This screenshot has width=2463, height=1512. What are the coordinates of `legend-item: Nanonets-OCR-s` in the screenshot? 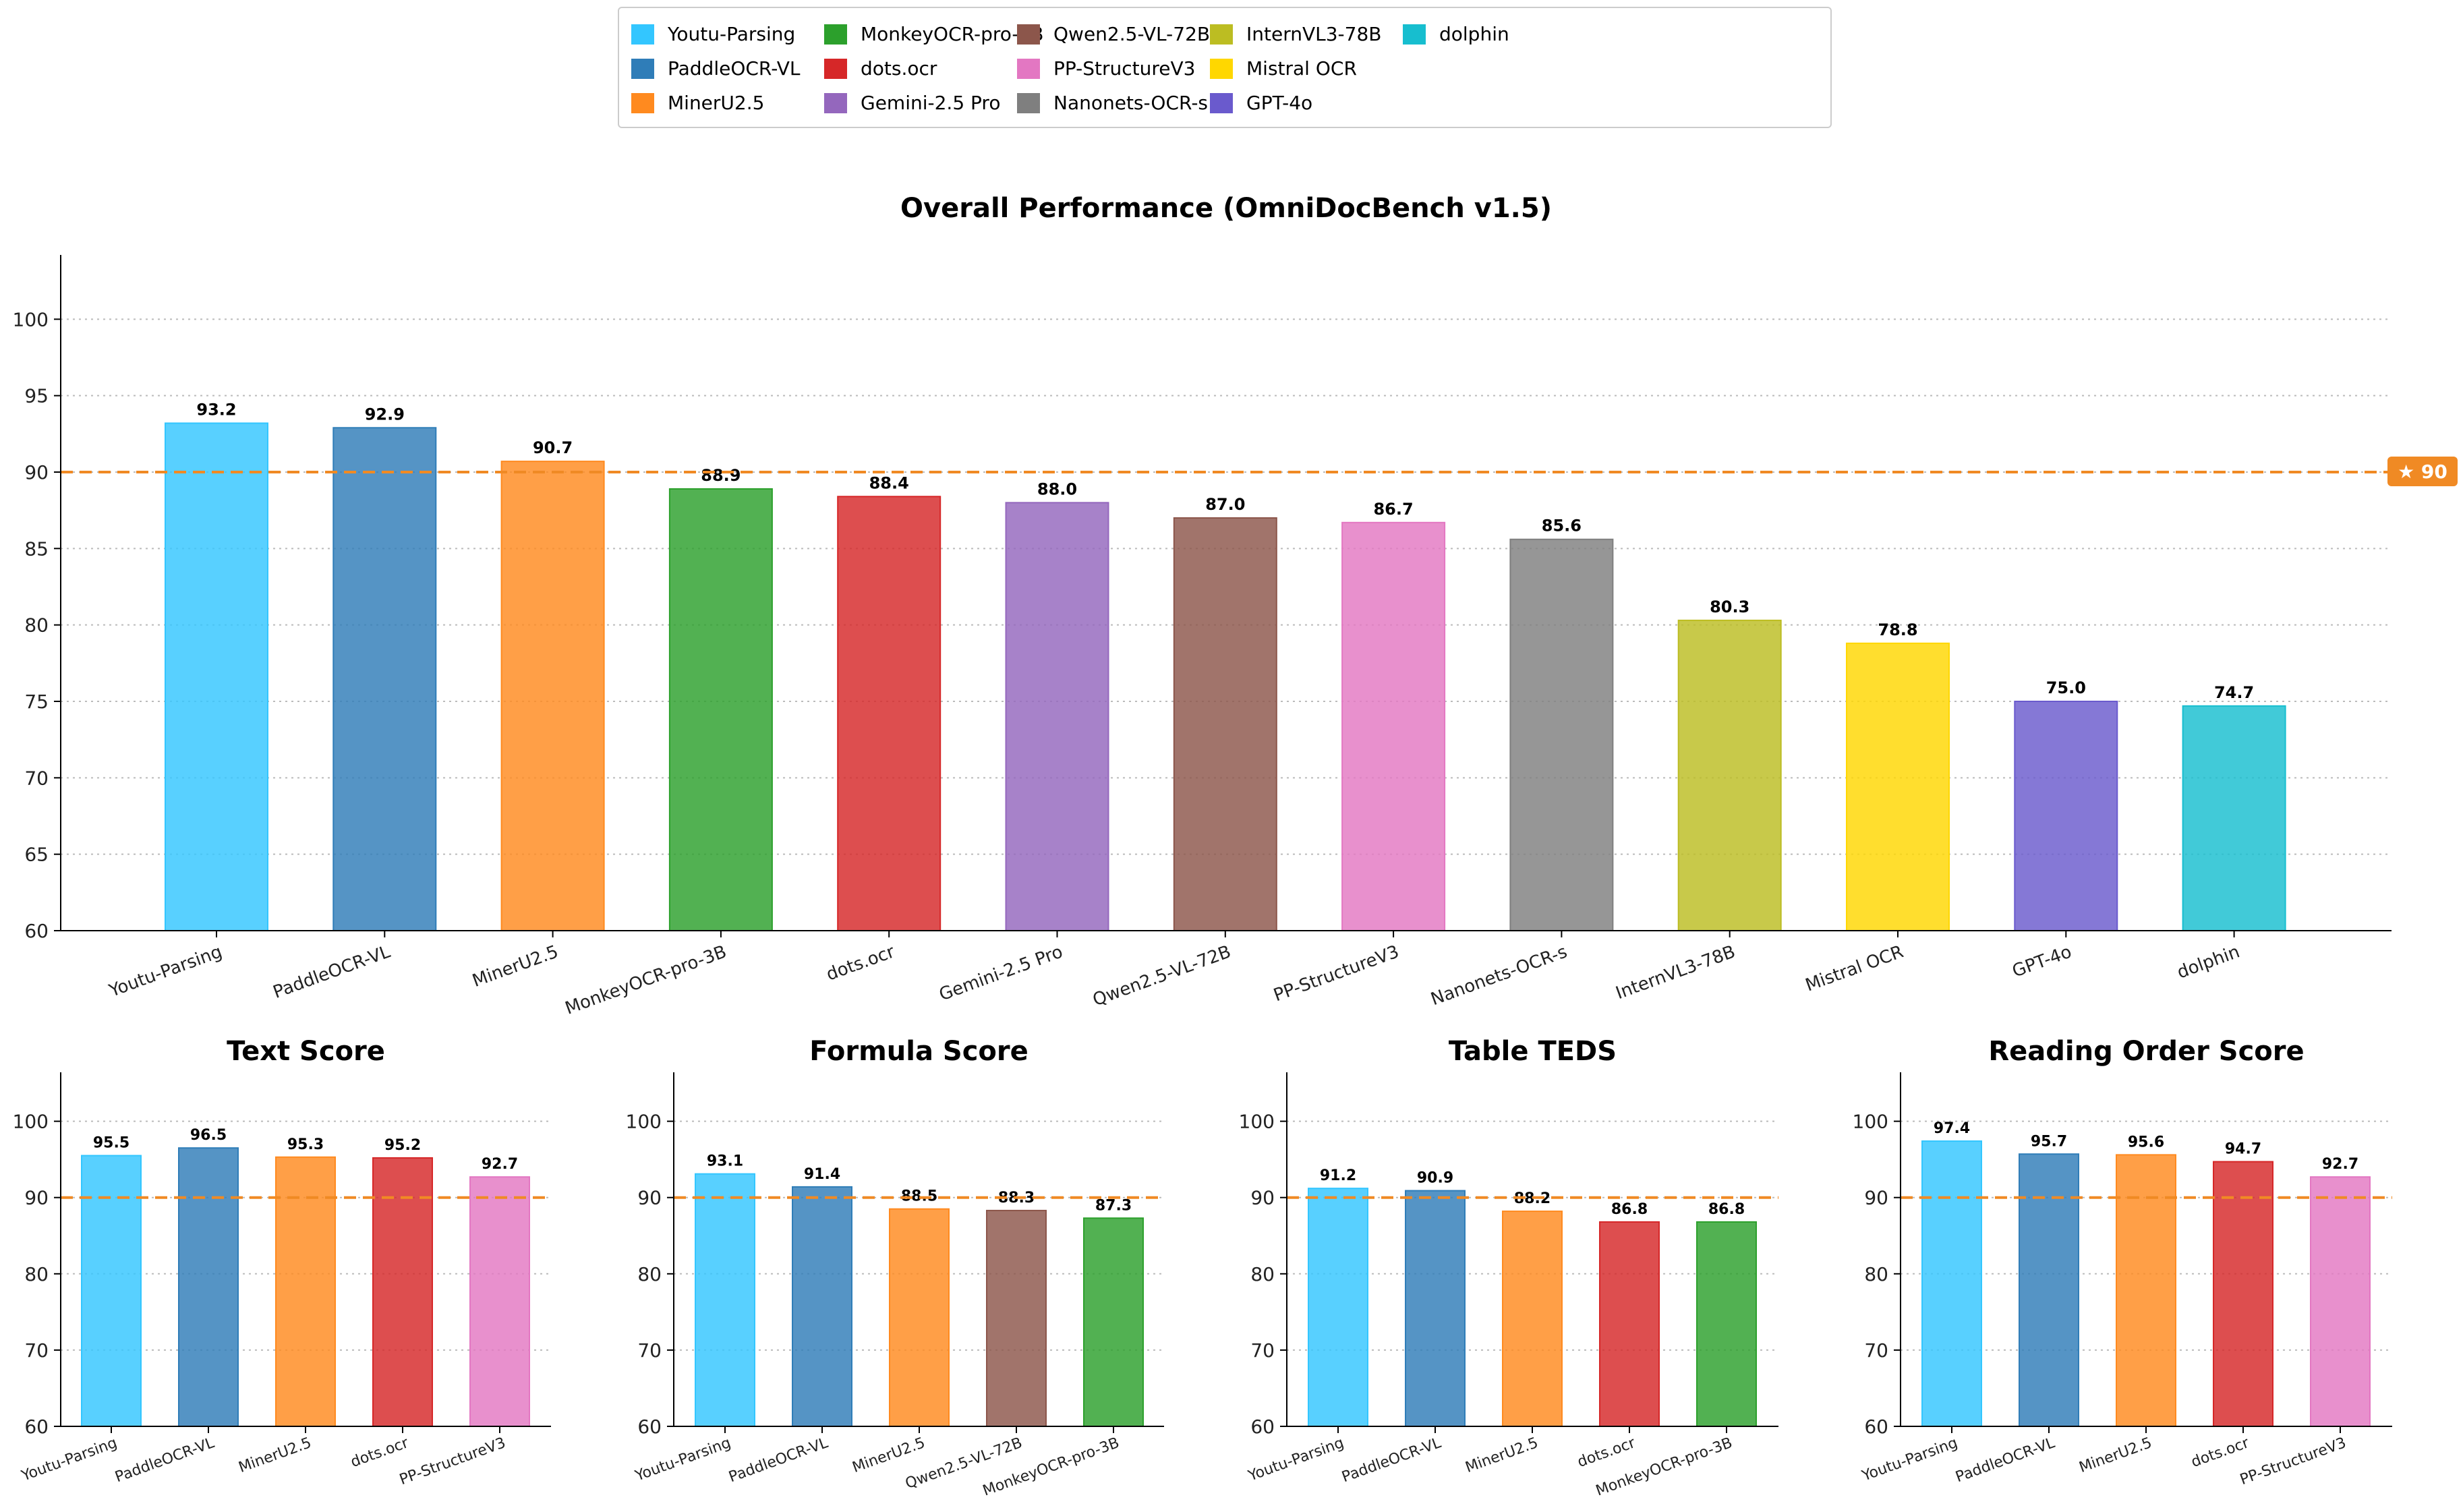 It's located at (1112, 103).